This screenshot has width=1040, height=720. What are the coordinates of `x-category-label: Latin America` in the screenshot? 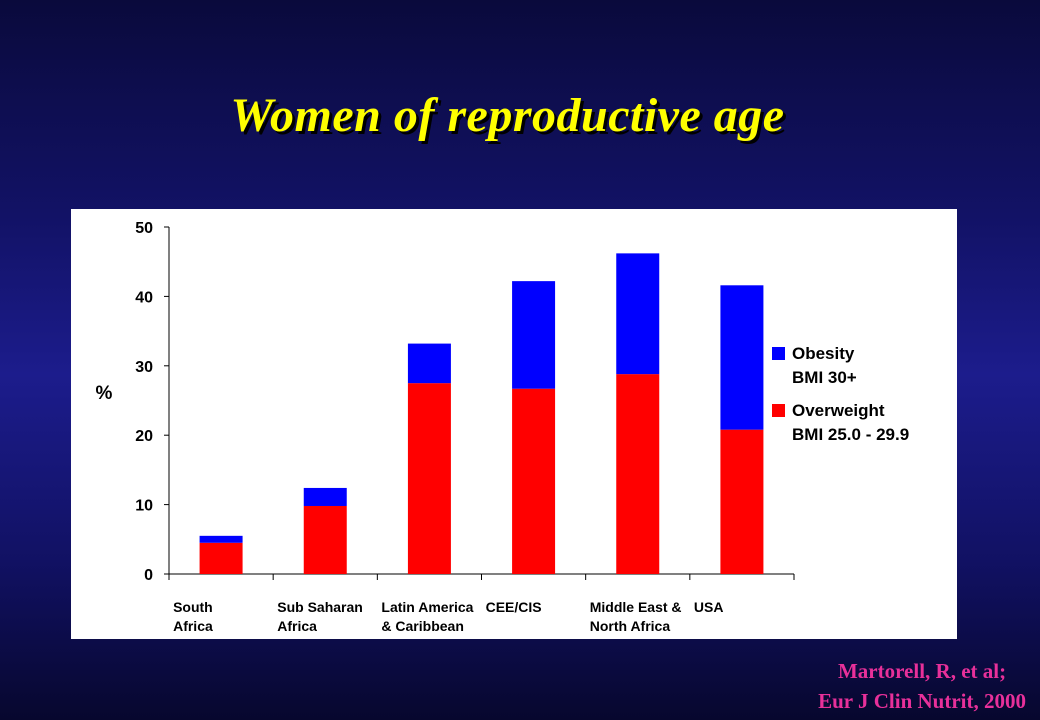 It's located at (427, 607).